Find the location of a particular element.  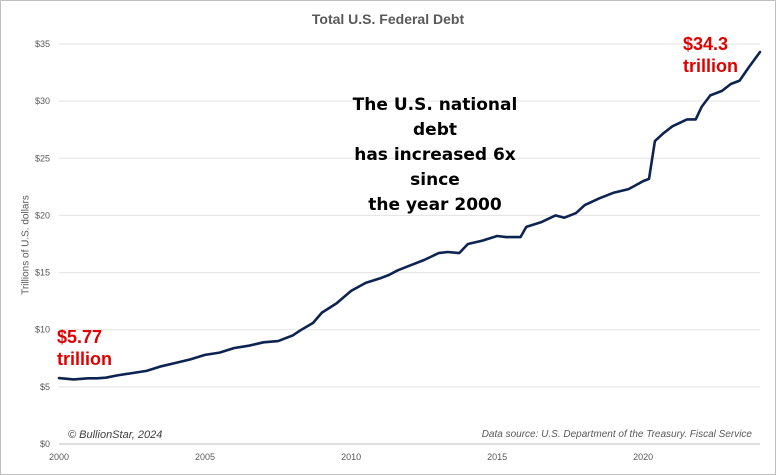

x-tick-label: 2015 is located at coordinates (497, 457).